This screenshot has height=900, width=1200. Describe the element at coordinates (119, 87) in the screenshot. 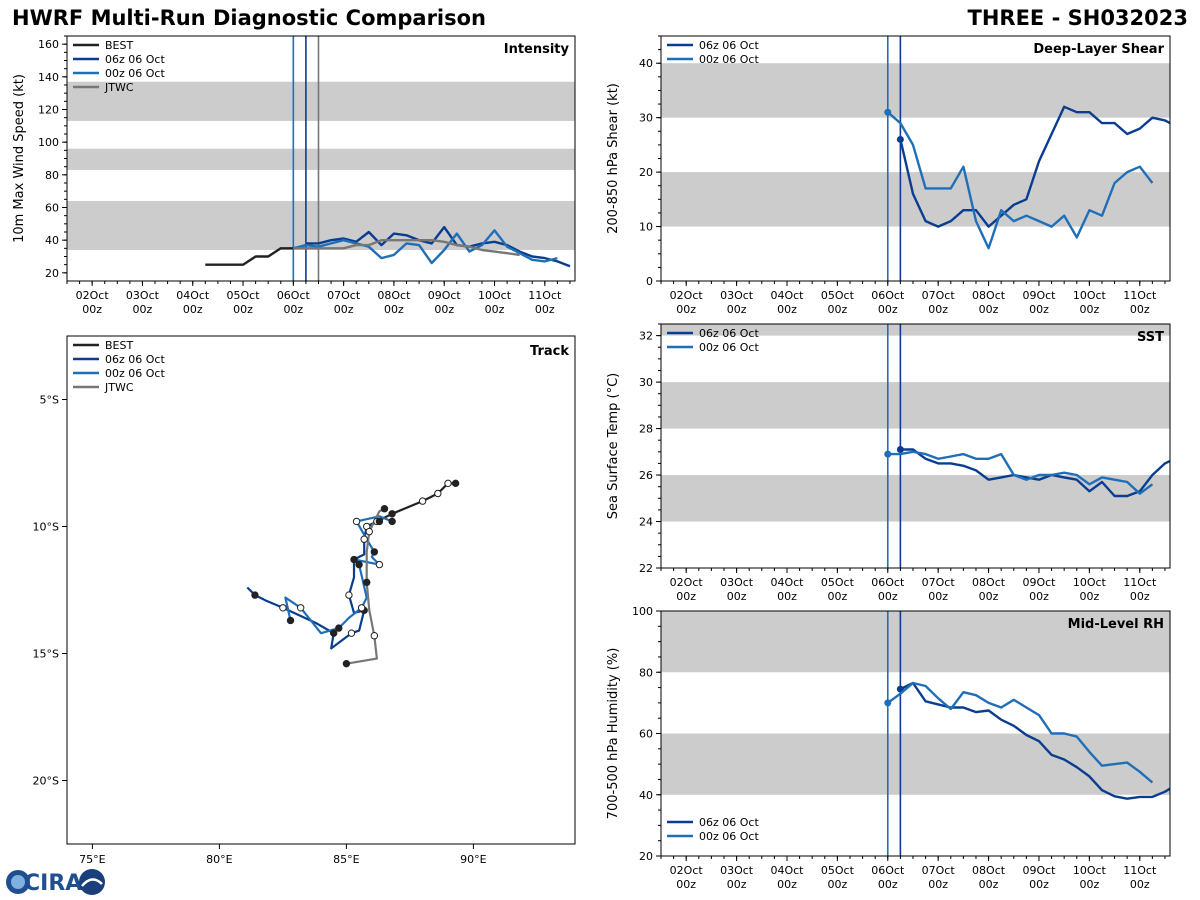

I see `legend-label: JTWC` at that location.